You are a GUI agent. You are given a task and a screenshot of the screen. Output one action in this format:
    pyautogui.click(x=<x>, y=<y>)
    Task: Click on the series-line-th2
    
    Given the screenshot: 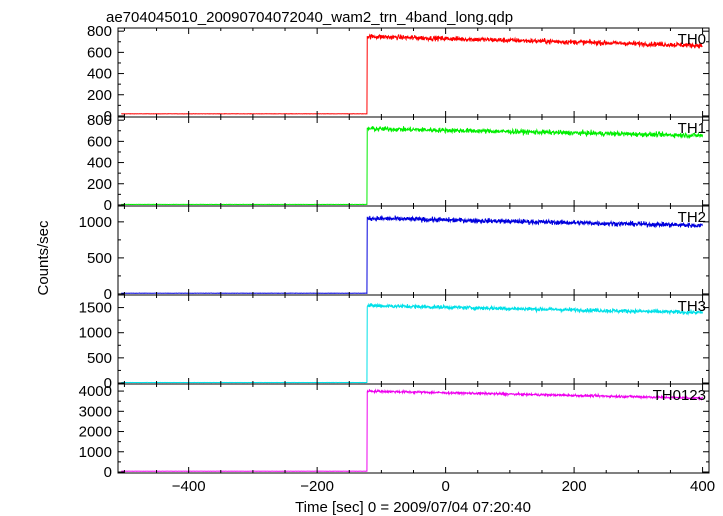 What is the action you would take?
    pyautogui.click(x=412, y=254)
    